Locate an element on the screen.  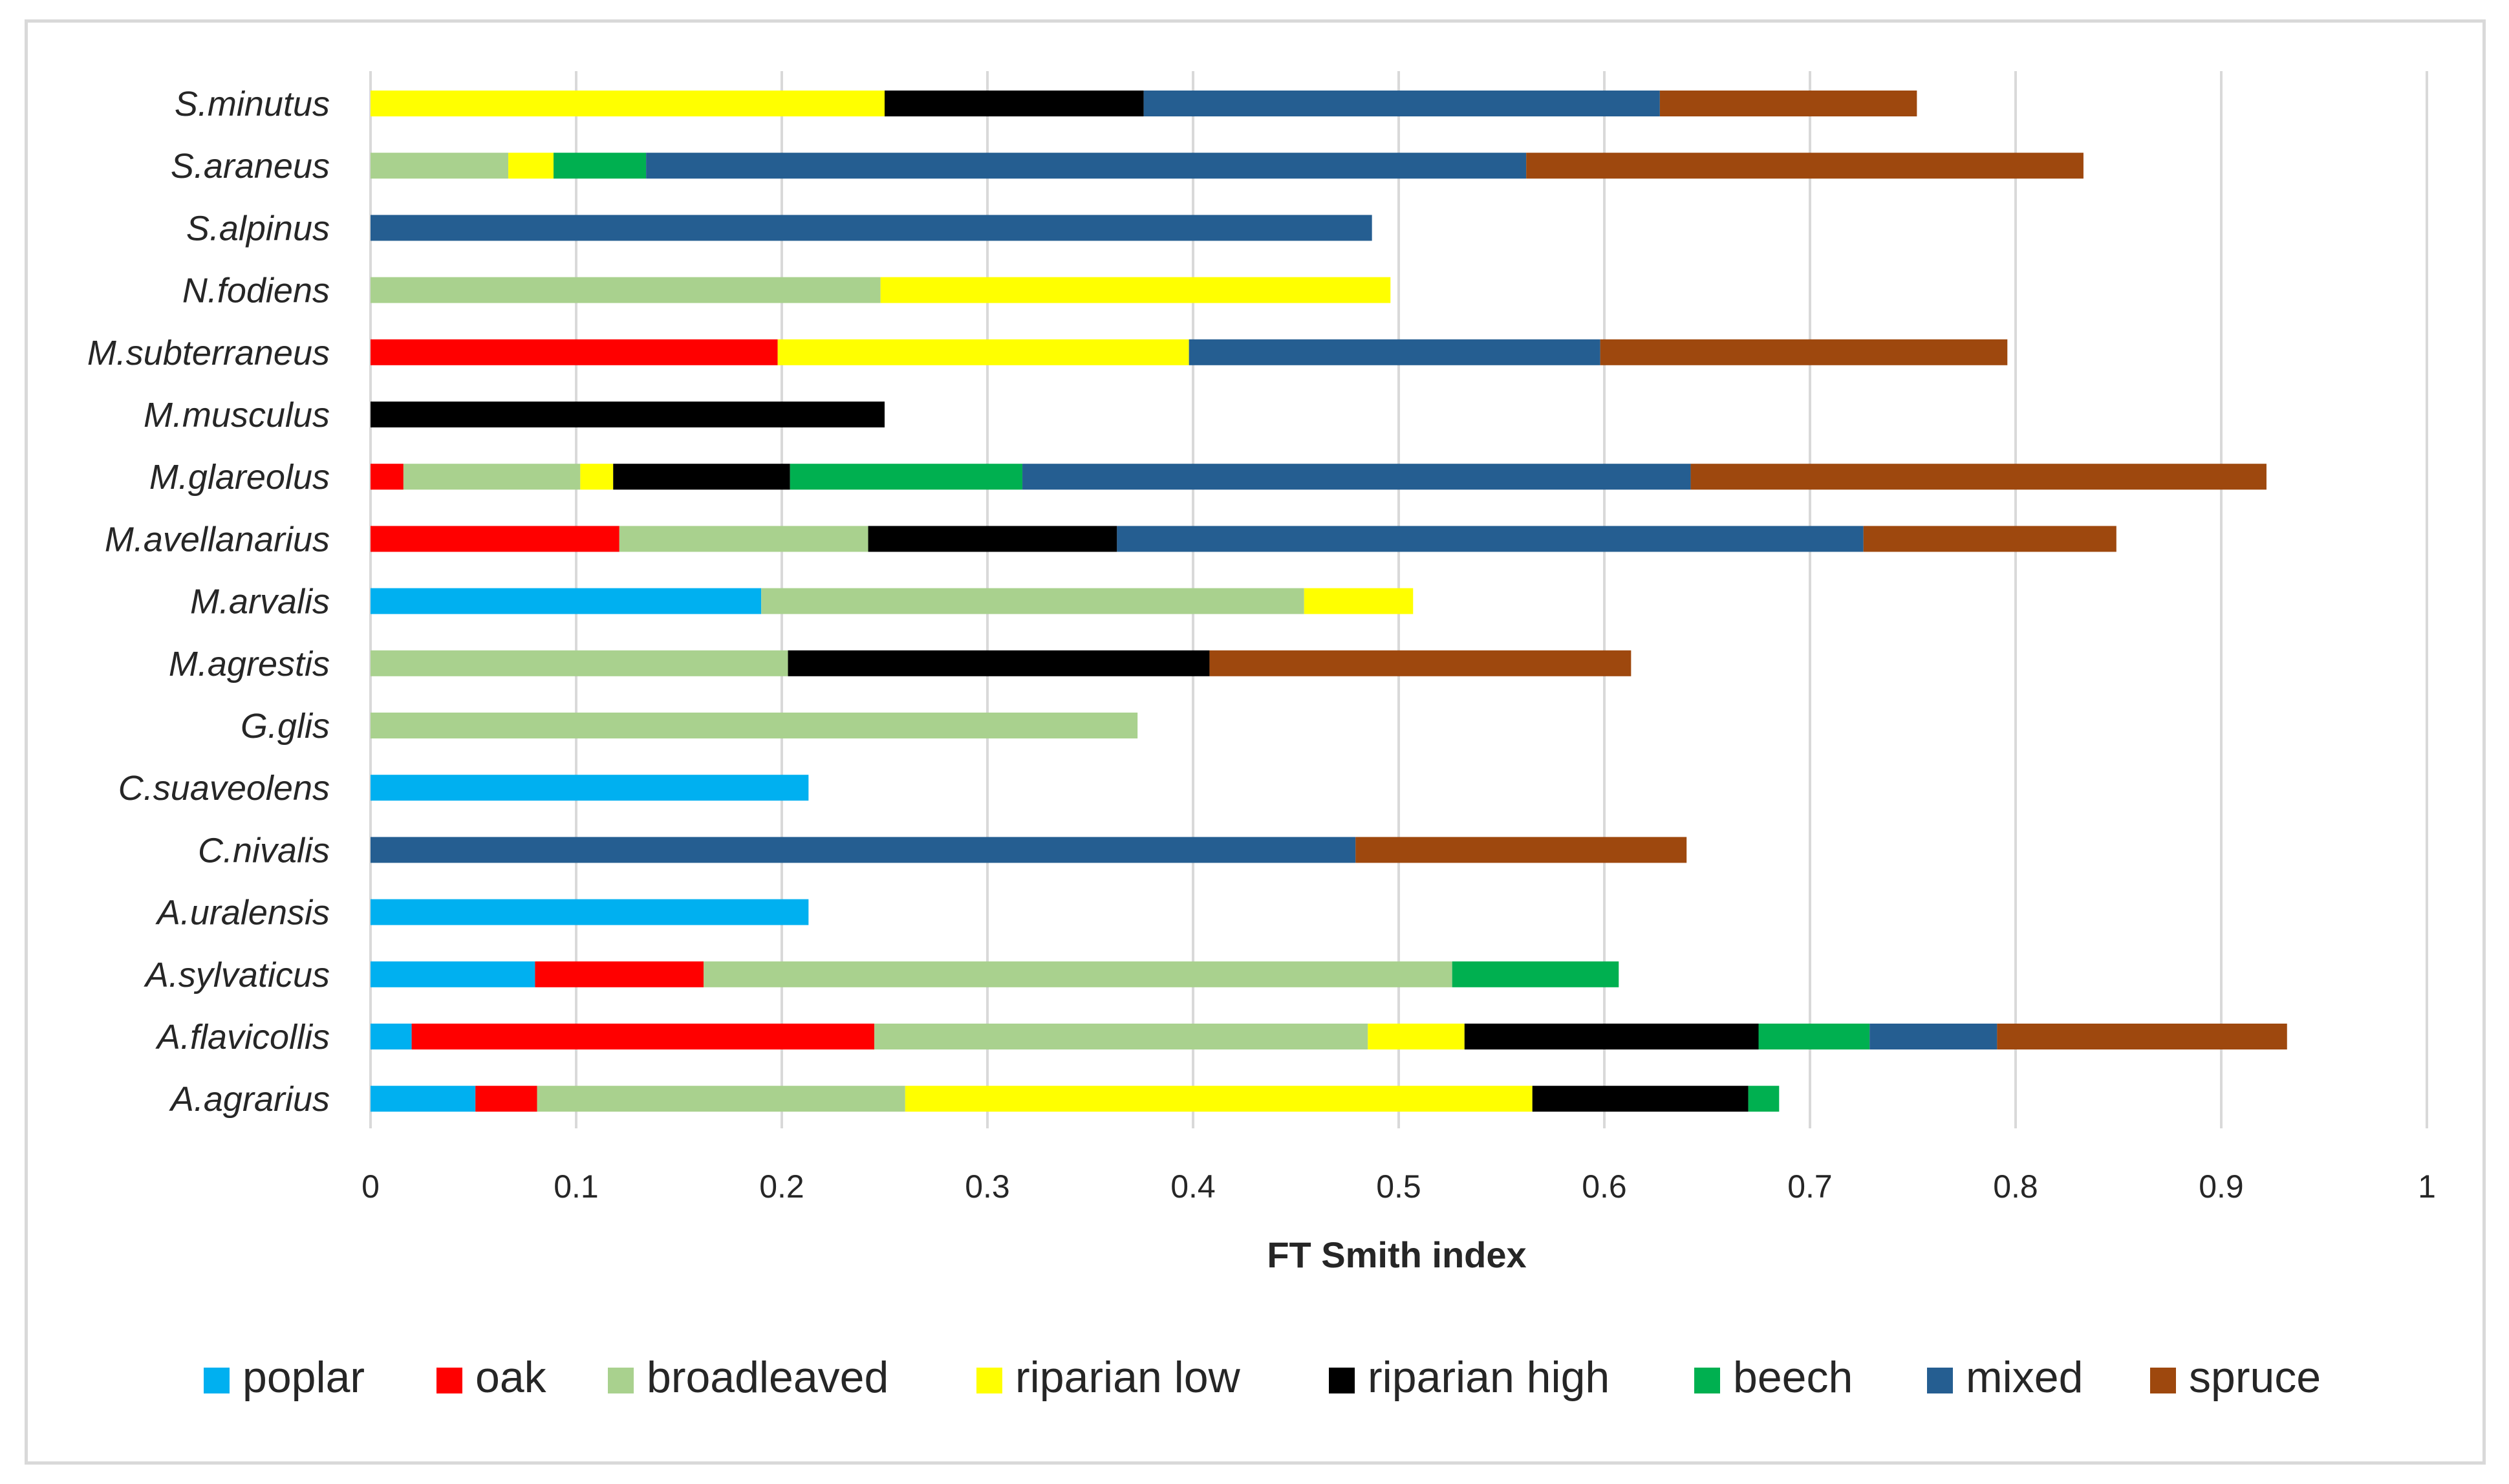
species-label: N.fodiens is located at coordinates (256, 291).